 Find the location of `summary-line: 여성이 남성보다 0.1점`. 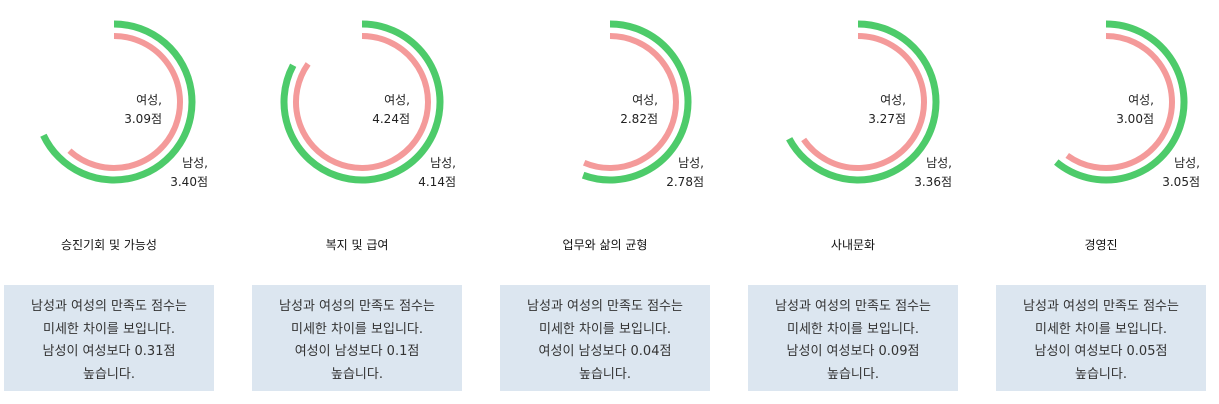

summary-line: 여성이 남성보다 0.1점 is located at coordinates (357, 351).